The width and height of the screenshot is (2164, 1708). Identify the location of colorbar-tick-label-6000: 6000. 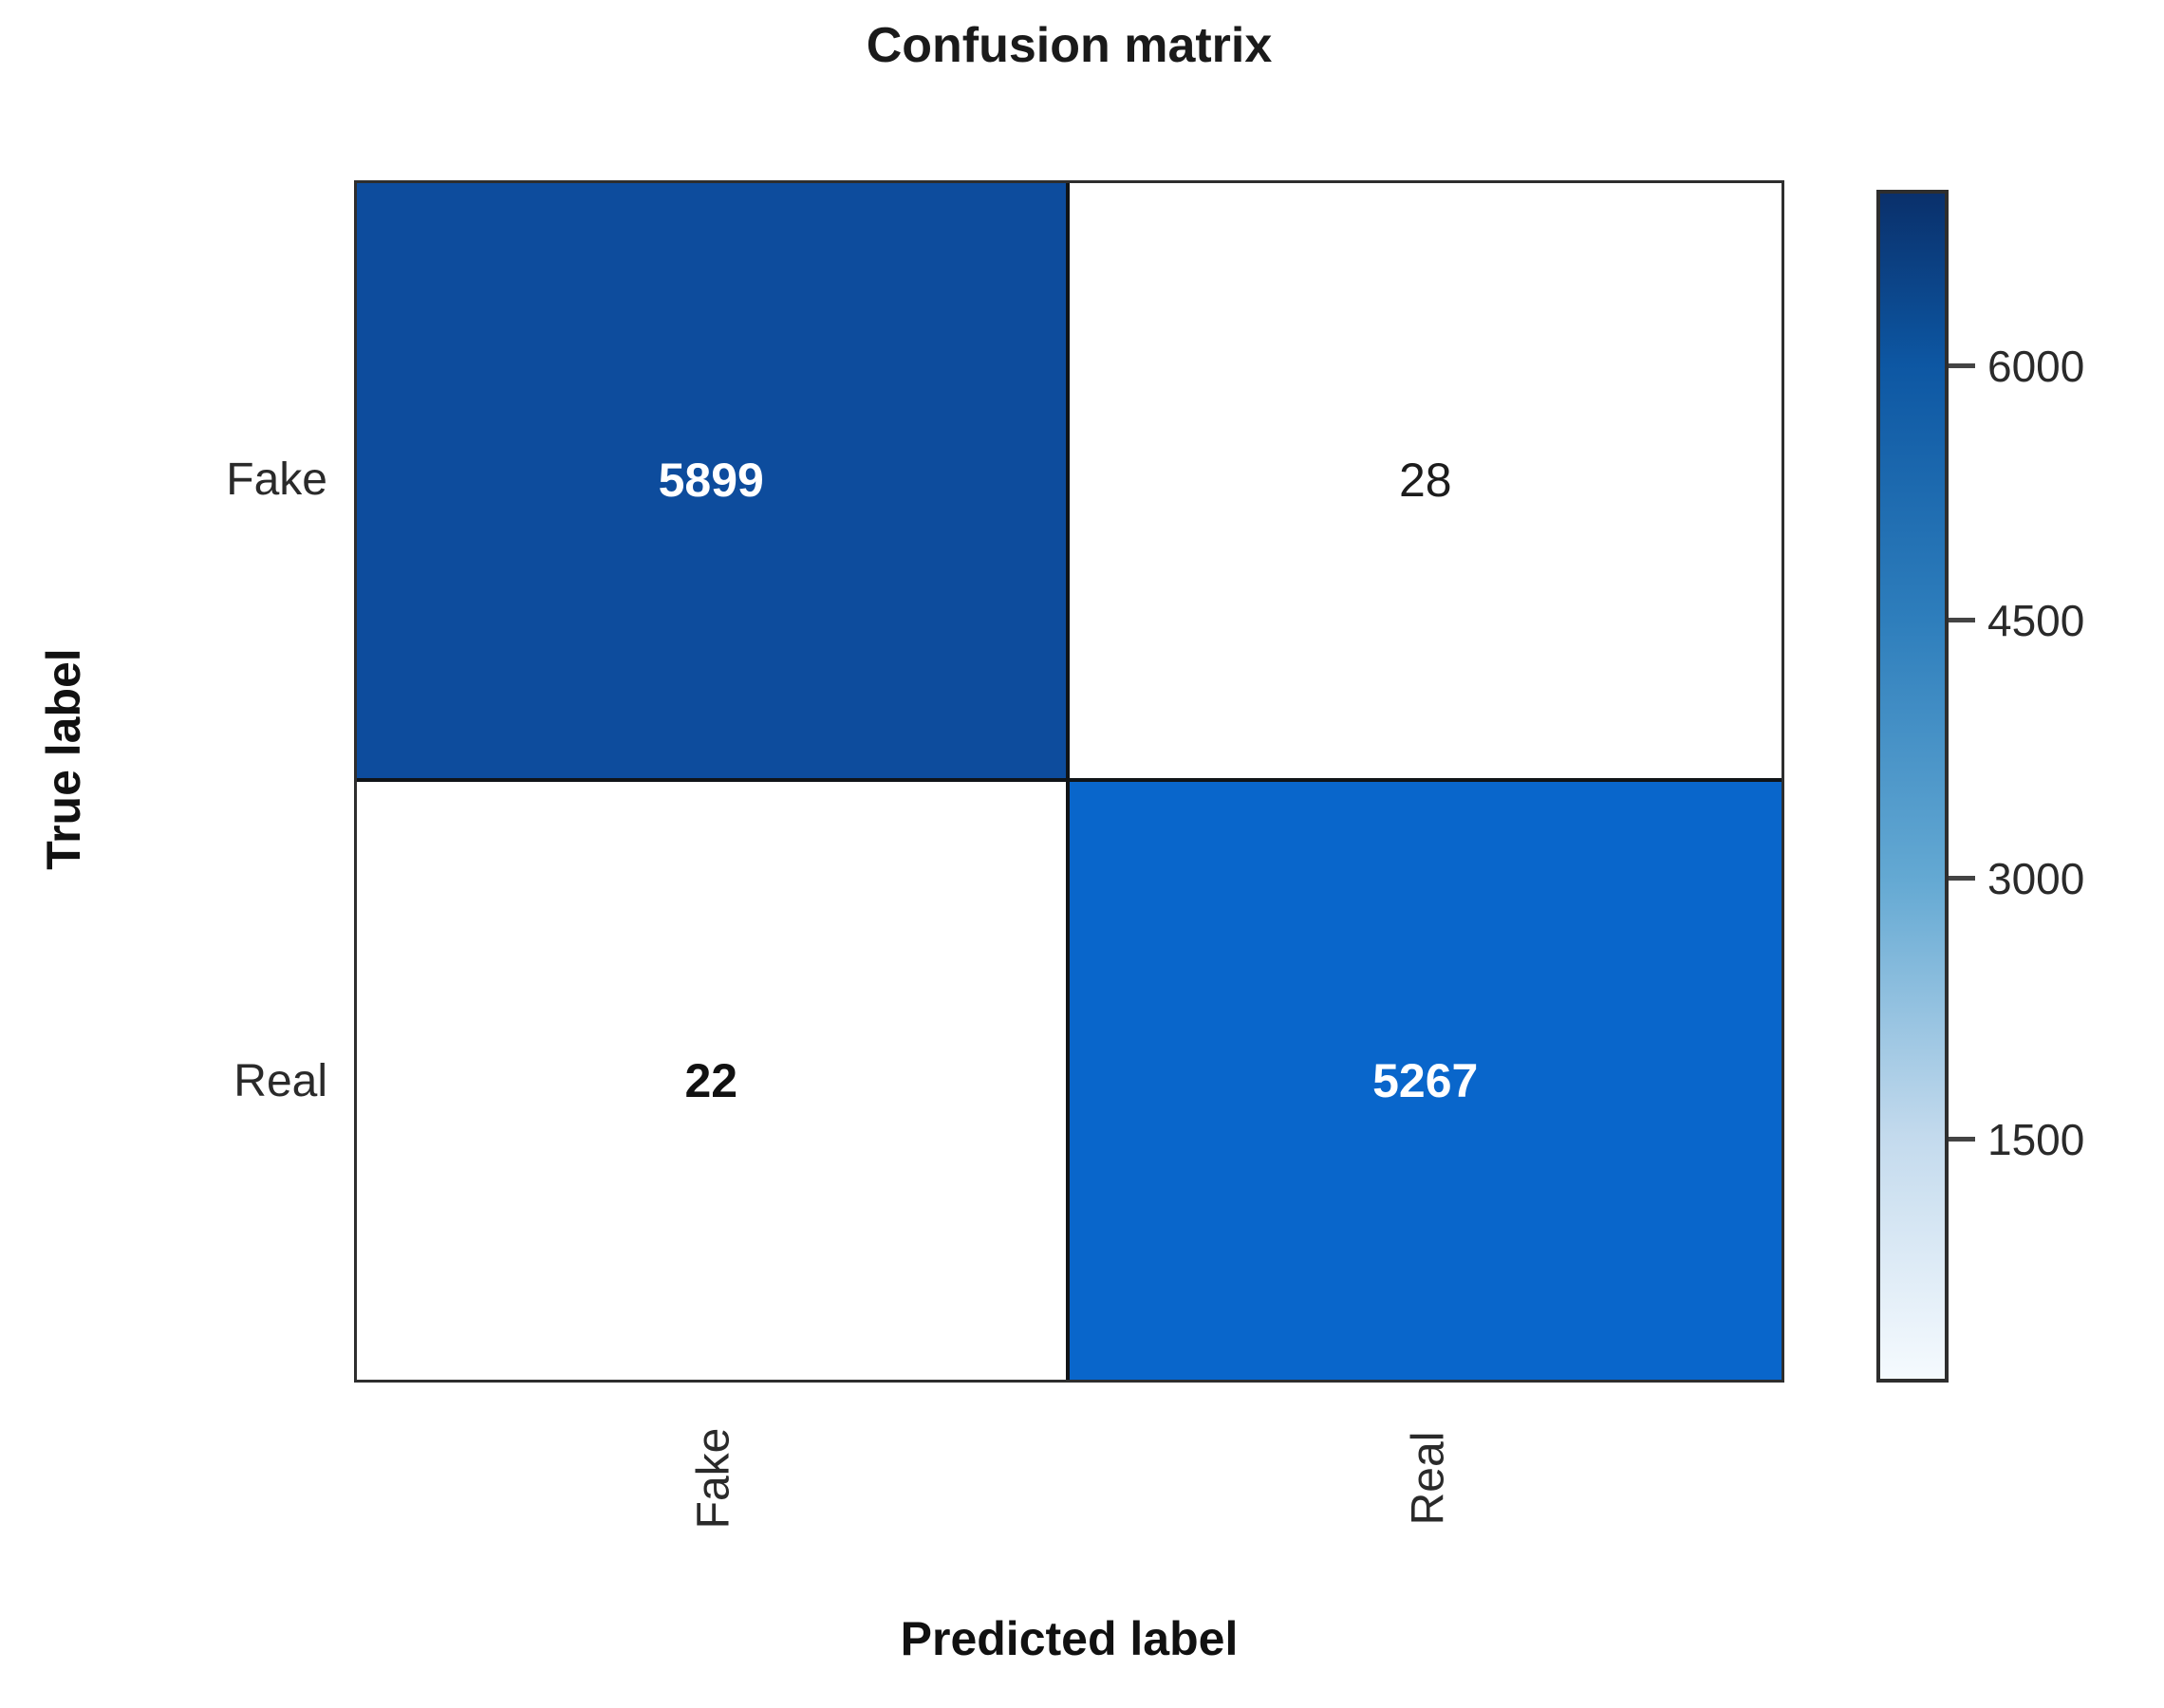
(2036, 366).